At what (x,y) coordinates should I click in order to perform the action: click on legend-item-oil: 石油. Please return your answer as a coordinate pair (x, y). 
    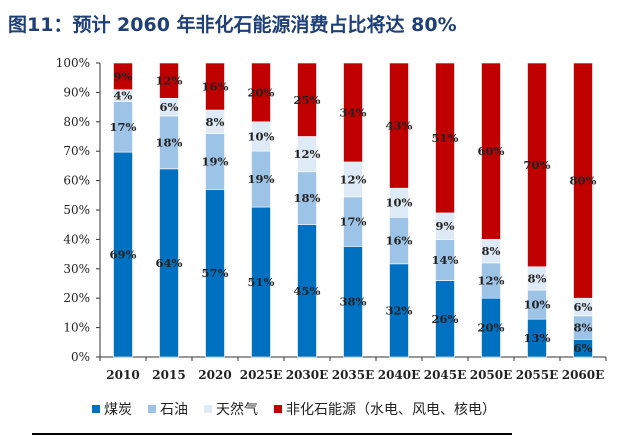
    Looking at the image, I should click on (168, 409).